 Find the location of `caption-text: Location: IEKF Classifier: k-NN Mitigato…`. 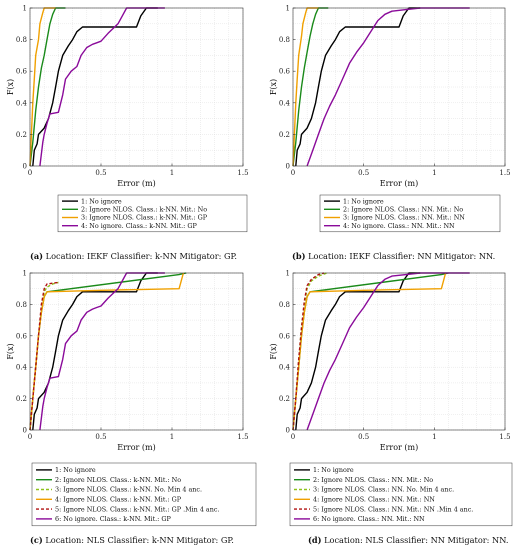

caption-text: Location: IEKF Classifier: k-NN Mitigato… is located at coordinates (140, 256).